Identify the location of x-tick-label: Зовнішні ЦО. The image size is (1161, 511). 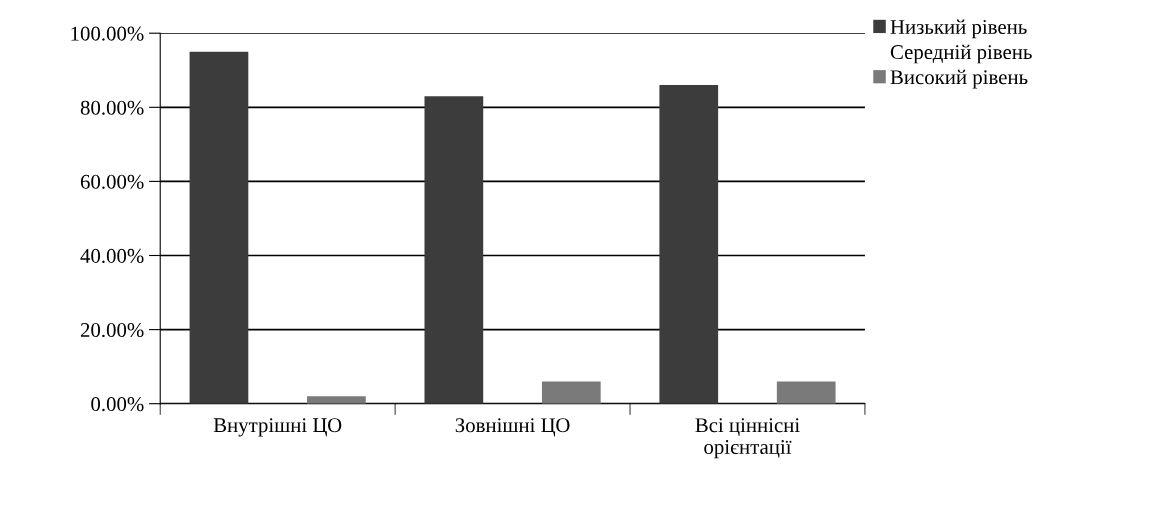
(512, 427).